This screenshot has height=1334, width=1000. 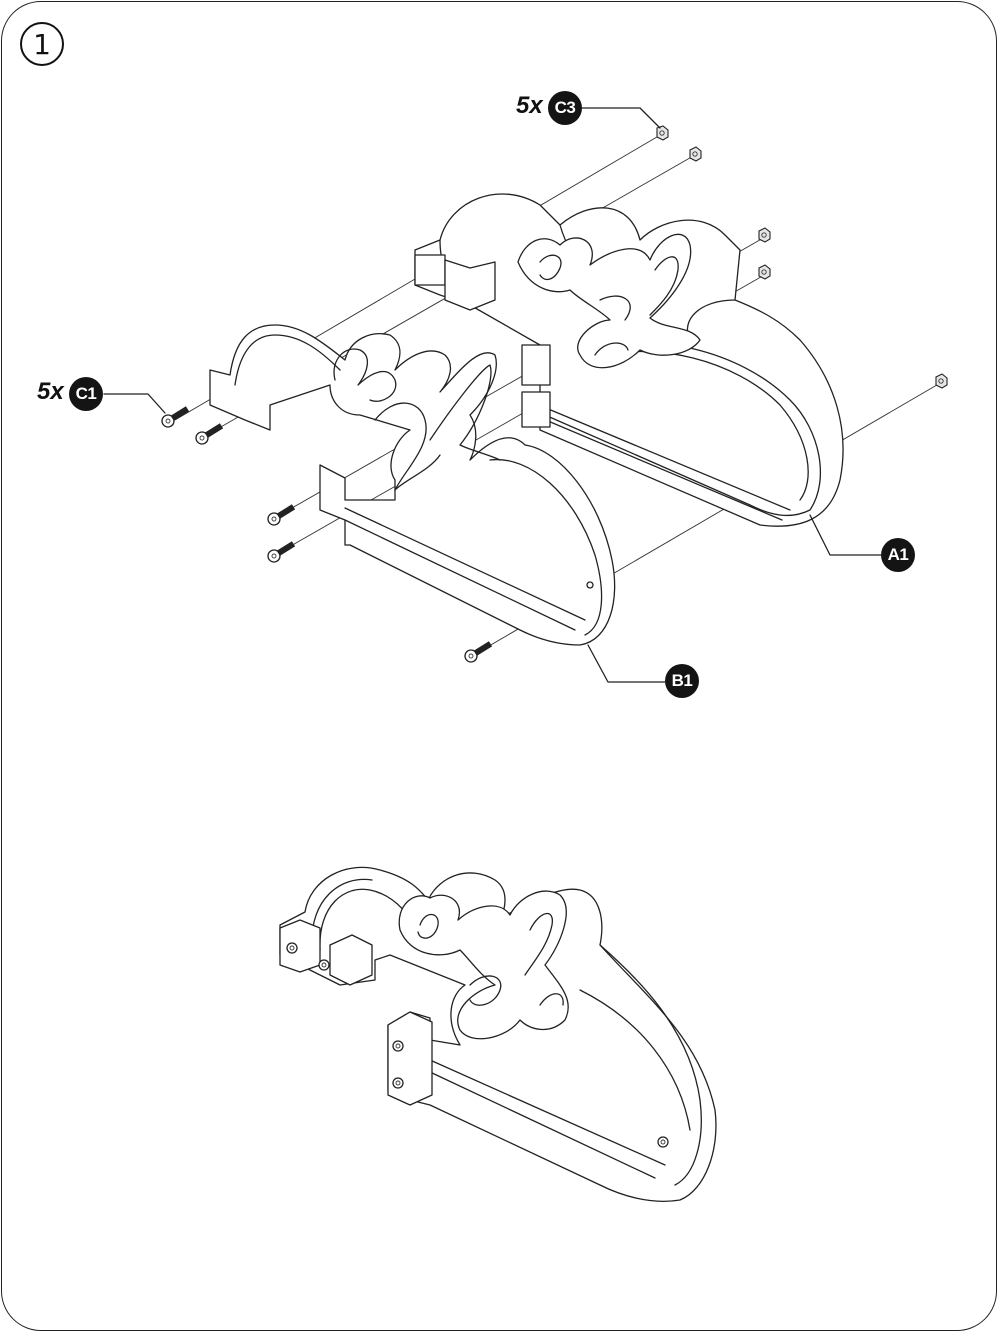 What do you see at coordinates (898, 555) in the screenshot?
I see `a1-callout-badge: A1` at bounding box center [898, 555].